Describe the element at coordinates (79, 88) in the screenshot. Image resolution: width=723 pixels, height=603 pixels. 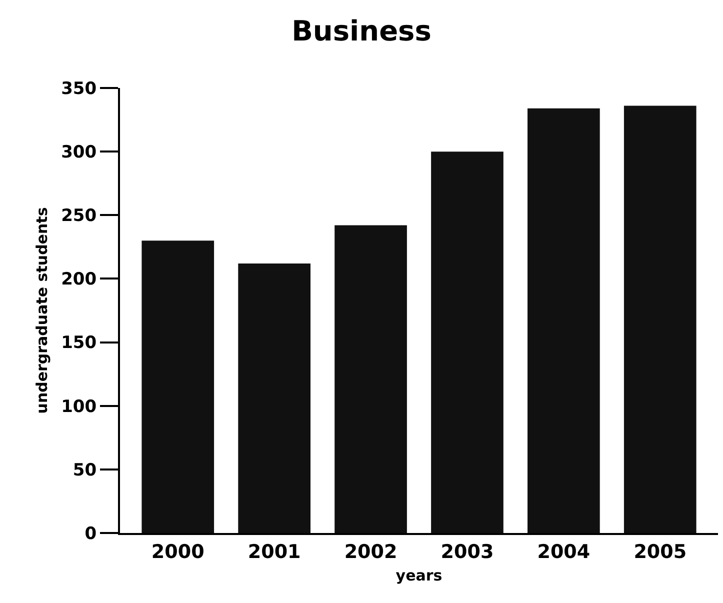
I see `y-tick-label: 350` at that location.